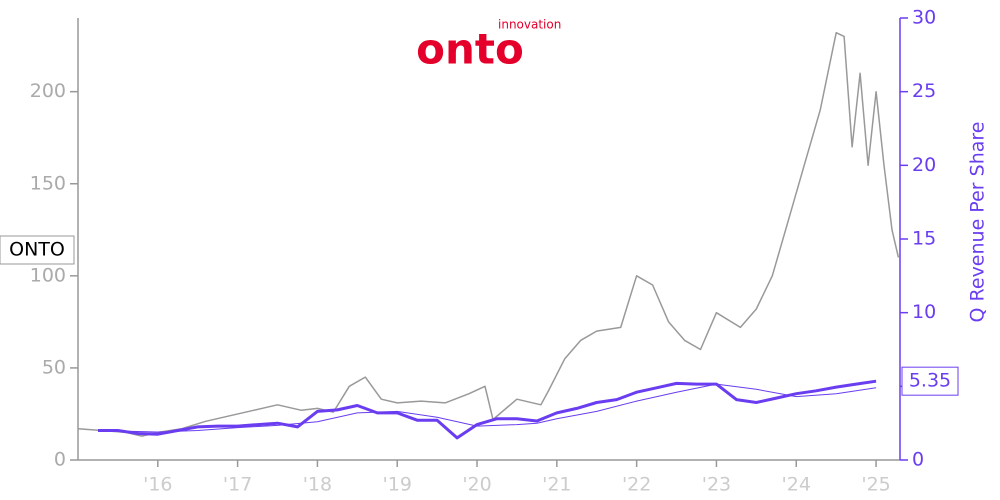 The height and width of the screenshot is (500, 1000). What do you see at coordinates (157, 485) in the screenshot?
I see `x-tick-label: '16` at bounding box center [157, 485].